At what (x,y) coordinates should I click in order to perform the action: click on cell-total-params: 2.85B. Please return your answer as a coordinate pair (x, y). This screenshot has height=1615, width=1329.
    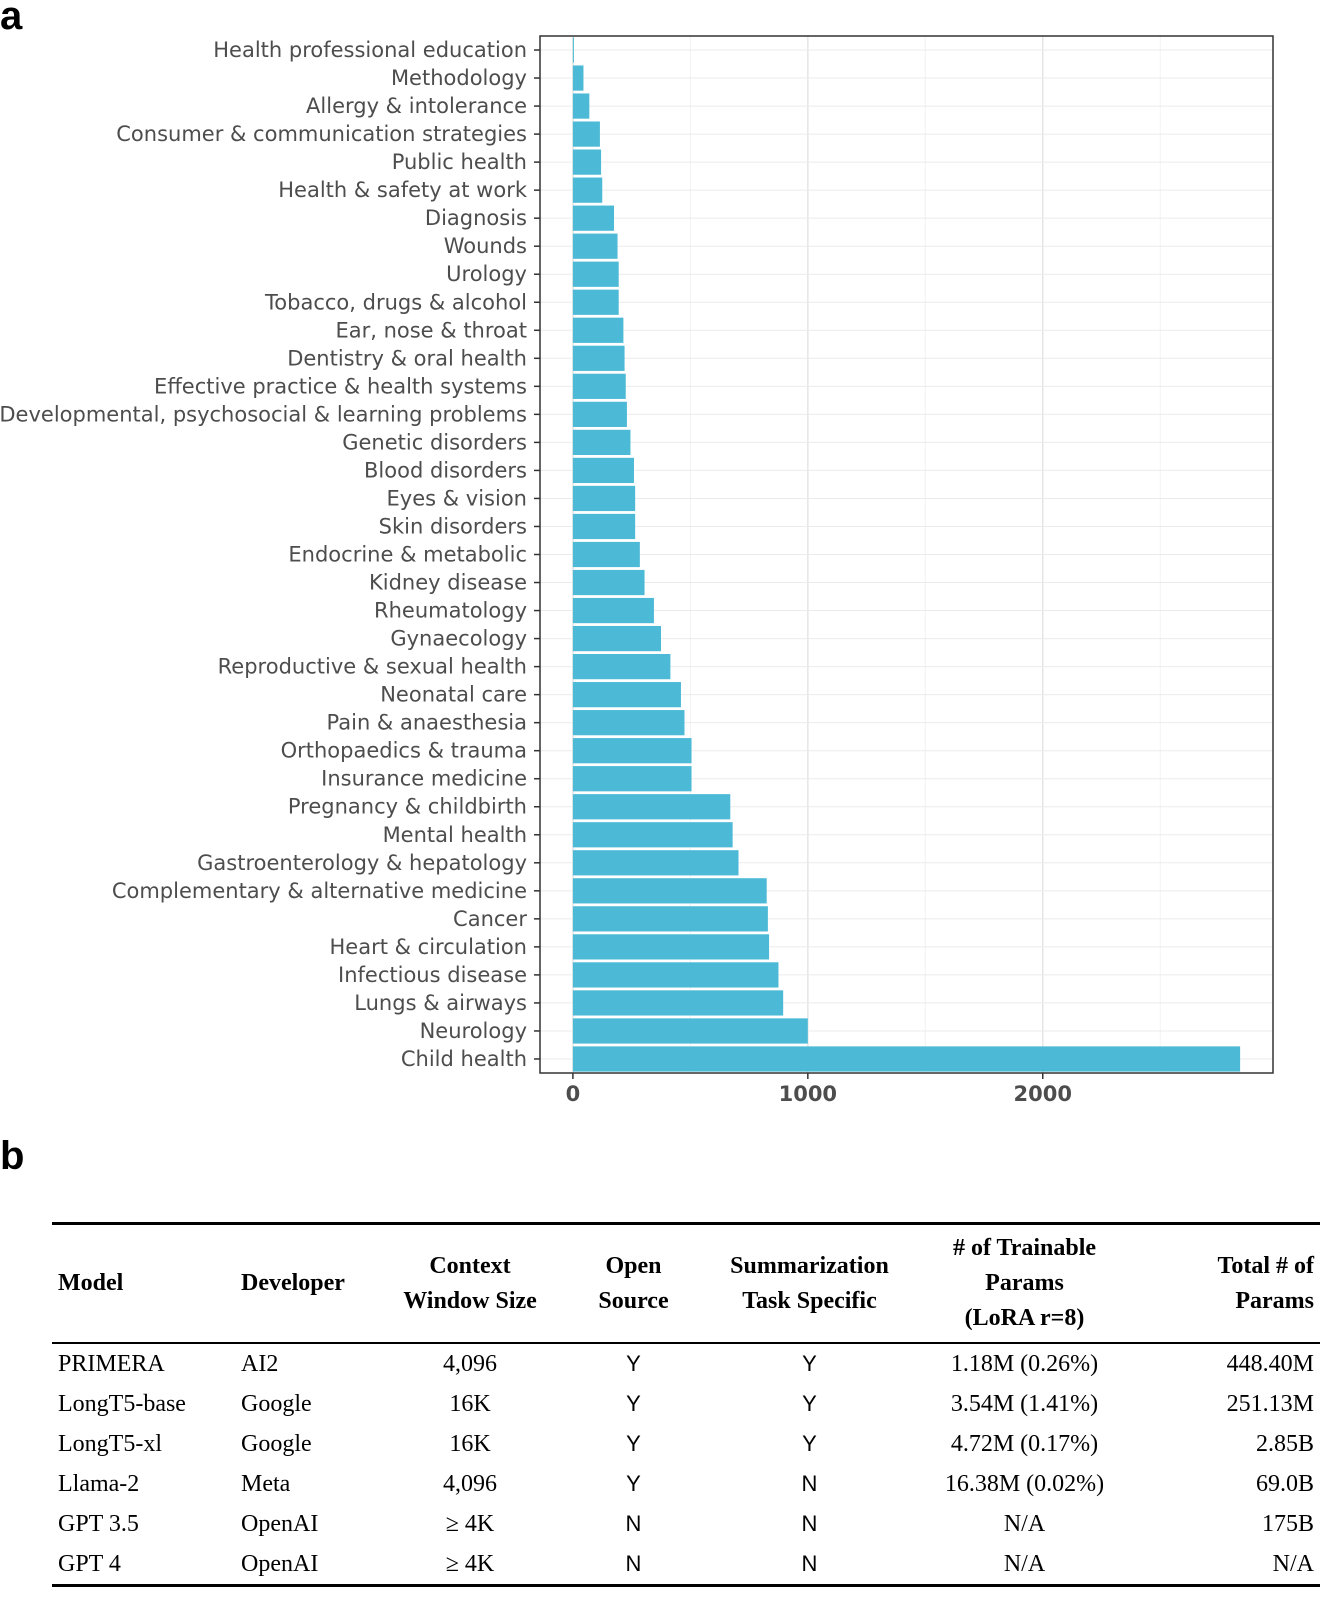
    Looking at the image, I should click on (1284, 1444).